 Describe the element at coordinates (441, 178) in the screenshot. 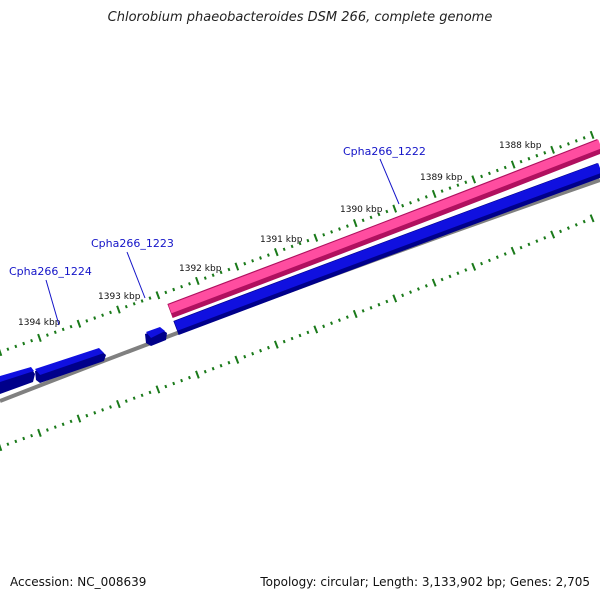

I see `kbp-label: 1389 kbp` at that location.